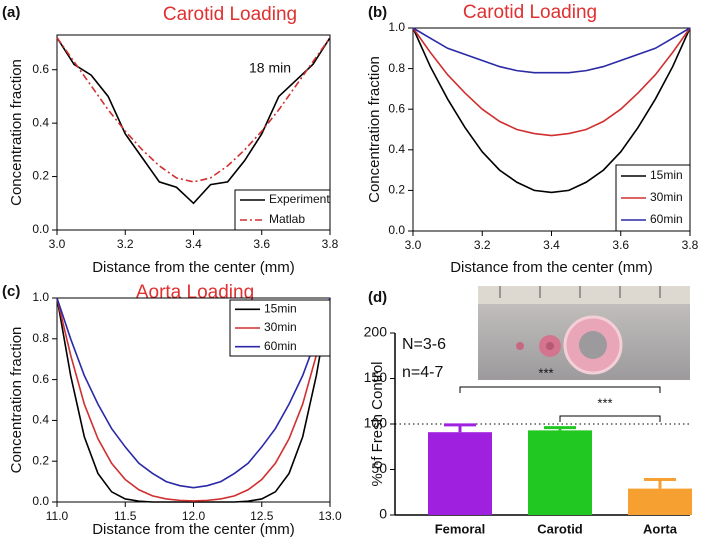 The image size is (708, 546). Describe the element at coordinates (377, 12) in the screenshot. I see `panel-label: (b)` at that location.